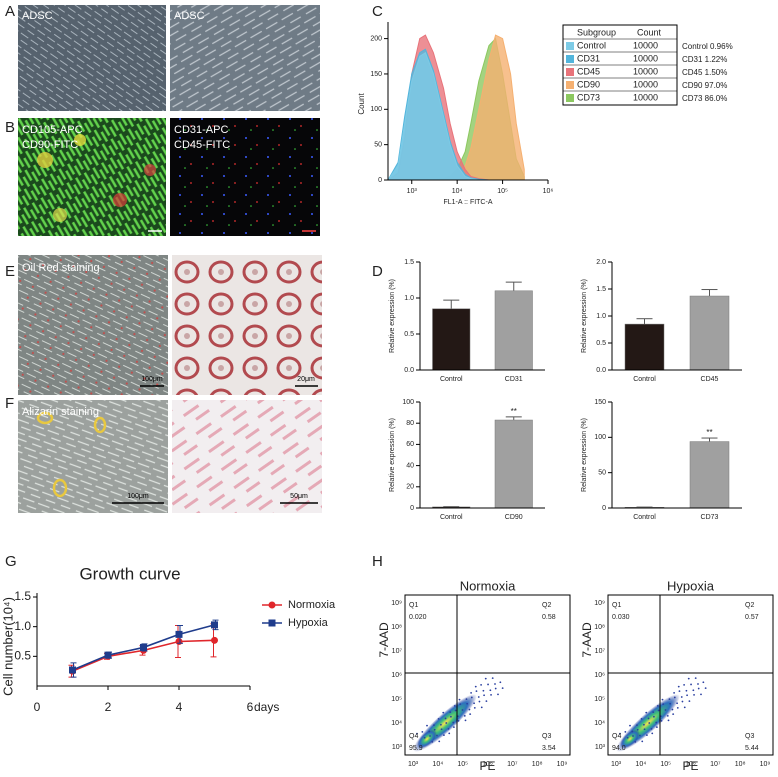 The height and width of the screenshot is (777, 778). I want to click on y-tick-label: 2.0, so click(601, 262).